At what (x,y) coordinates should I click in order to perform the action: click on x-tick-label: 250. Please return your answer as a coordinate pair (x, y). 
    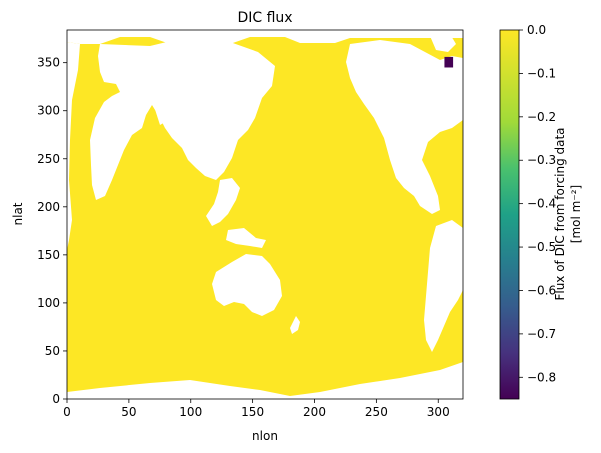
    Looking at the image, I should click on (376, 412).